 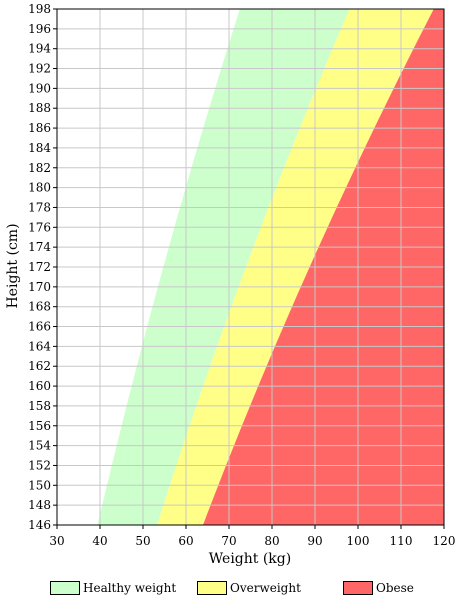 I want to click on y-tick-label: 192, so click(x=39, y=69).